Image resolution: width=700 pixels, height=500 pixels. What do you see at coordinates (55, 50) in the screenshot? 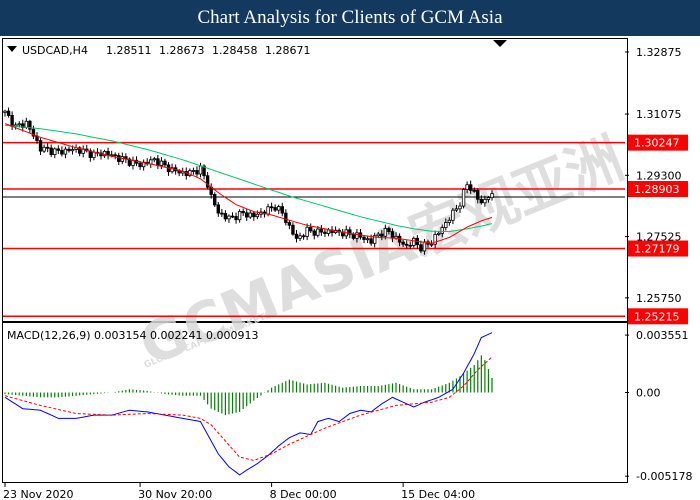
I see `symbol-label: USDCAD,H4` at bounding box center [55, 50].